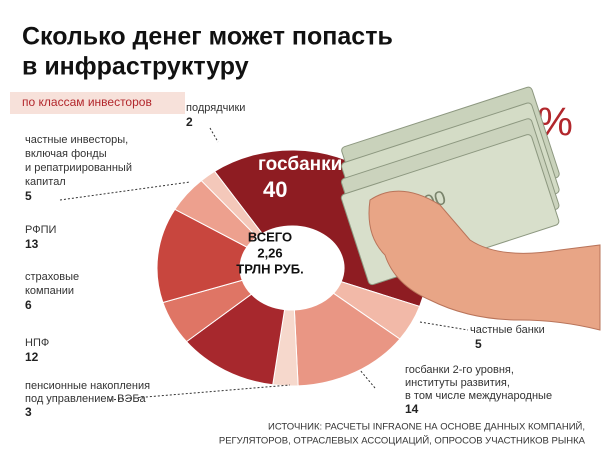 The height and width of the screenshot is (460, 604). Describe the element at coordinates (300, 164) in the screenshot. I see `category-label: госбанки` at that location.